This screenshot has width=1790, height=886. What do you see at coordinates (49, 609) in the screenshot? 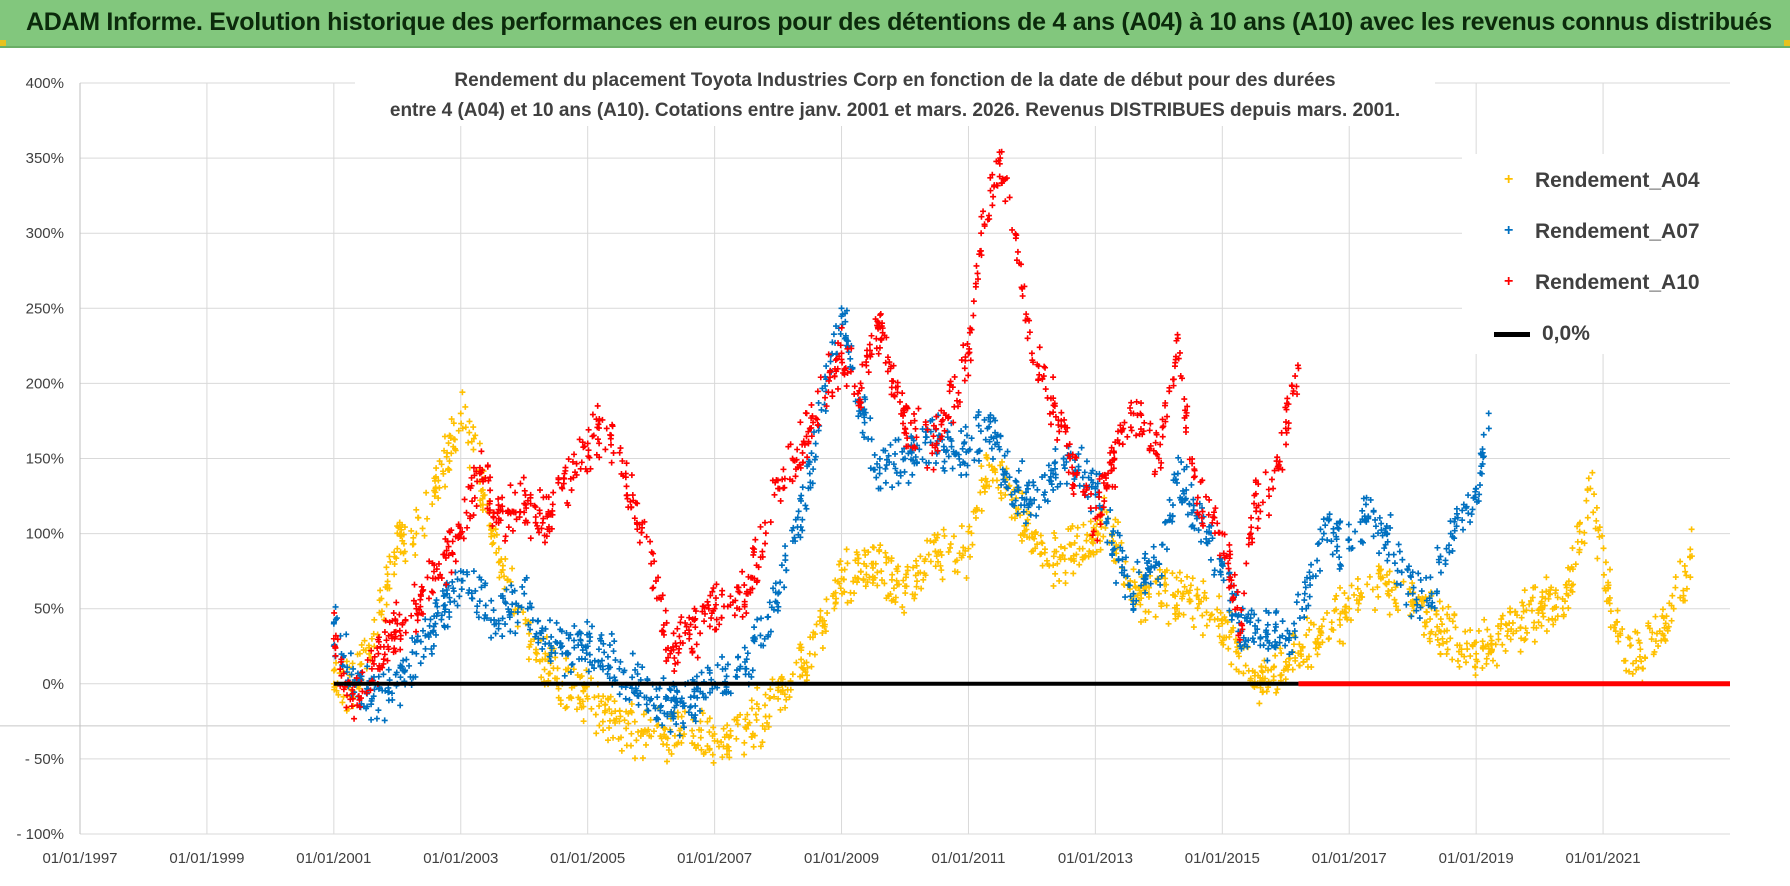
I see `y-tick-label: 50%` at bounding box center [49, 609].